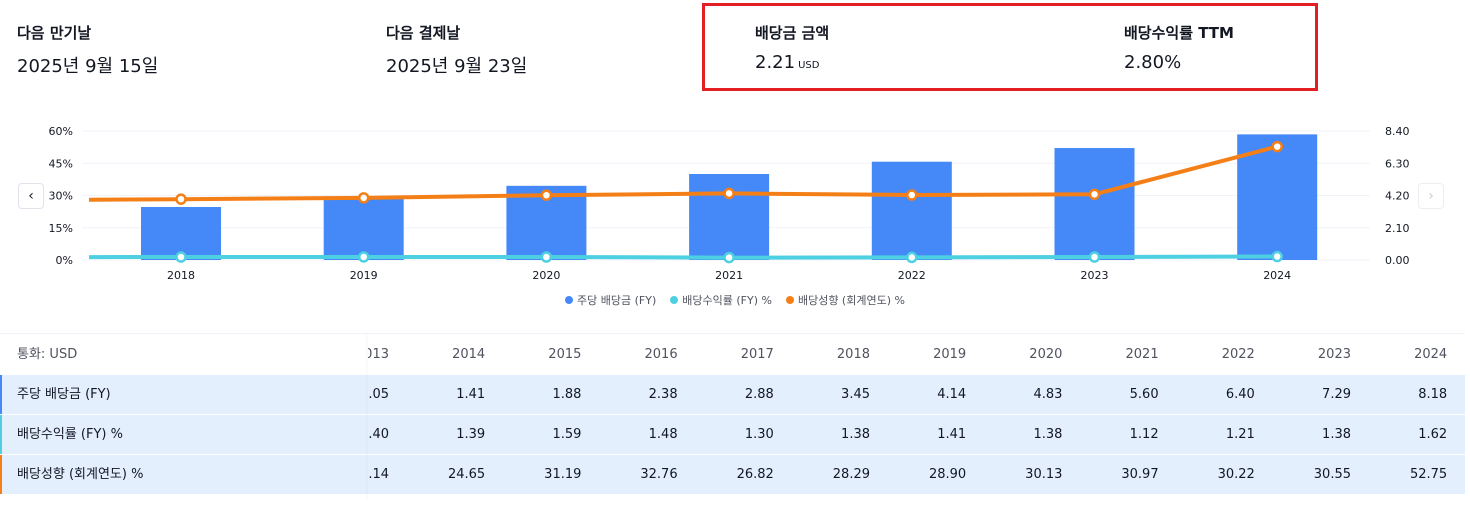  What do you see at coordinates (851, 474) in the screenshot?
I see `value-cell: 28.29` at bounding box center [851, 474].